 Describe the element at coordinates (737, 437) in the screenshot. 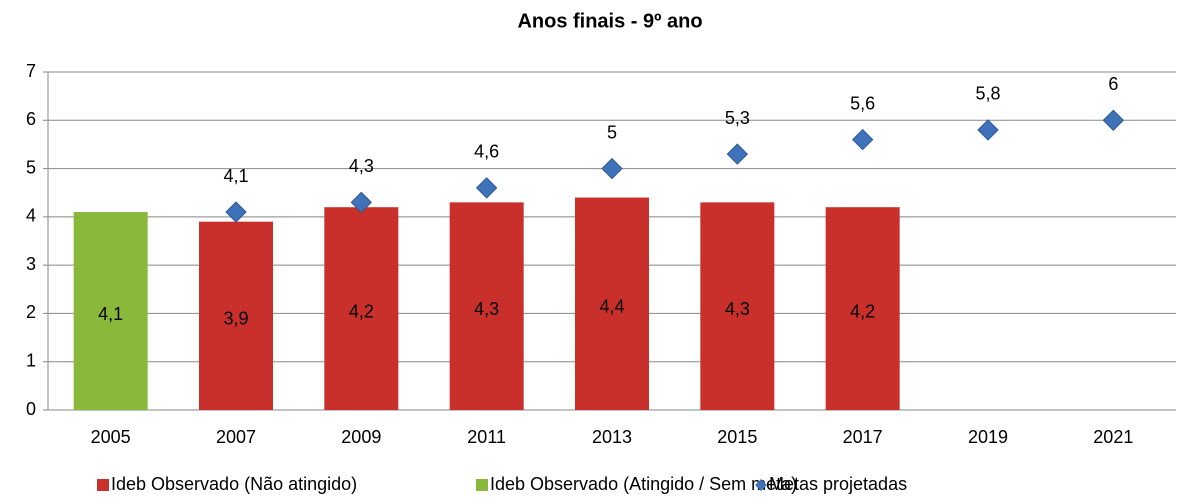

I see `x-tick-label: 2015` at that location.